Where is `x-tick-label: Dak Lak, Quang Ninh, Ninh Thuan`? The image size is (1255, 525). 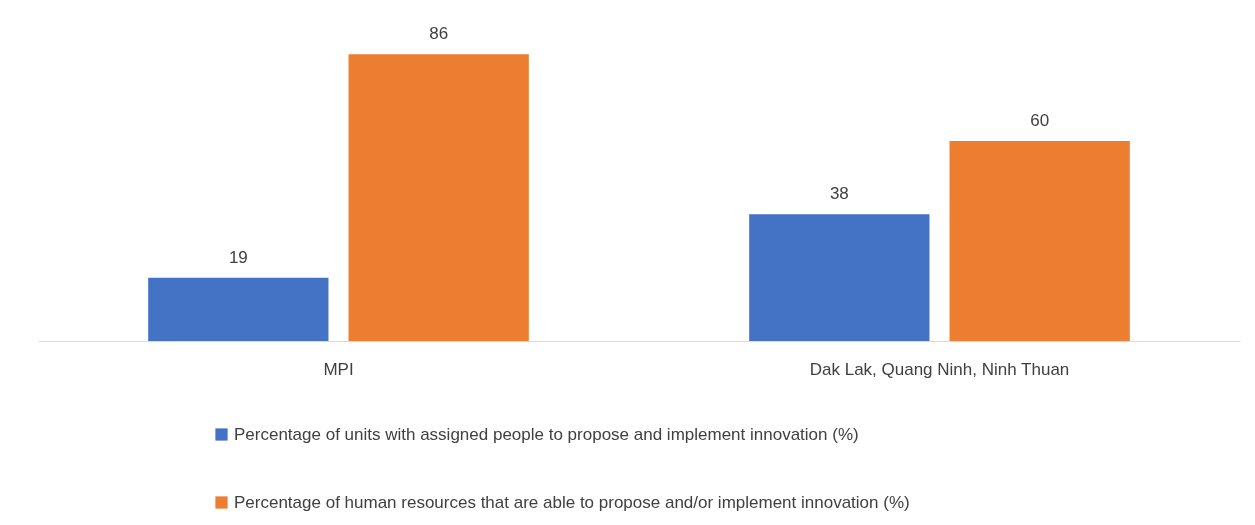 x-tick-label: Dak Lak, Quang Ninh, Ninh Thuan is located at coordinates (939, 369).